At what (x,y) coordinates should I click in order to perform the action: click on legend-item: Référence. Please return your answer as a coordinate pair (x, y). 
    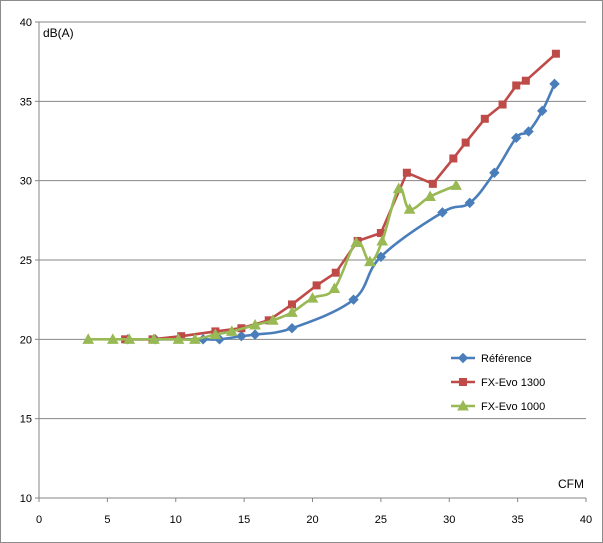
    Looking at the image, I should click on (491, 358).